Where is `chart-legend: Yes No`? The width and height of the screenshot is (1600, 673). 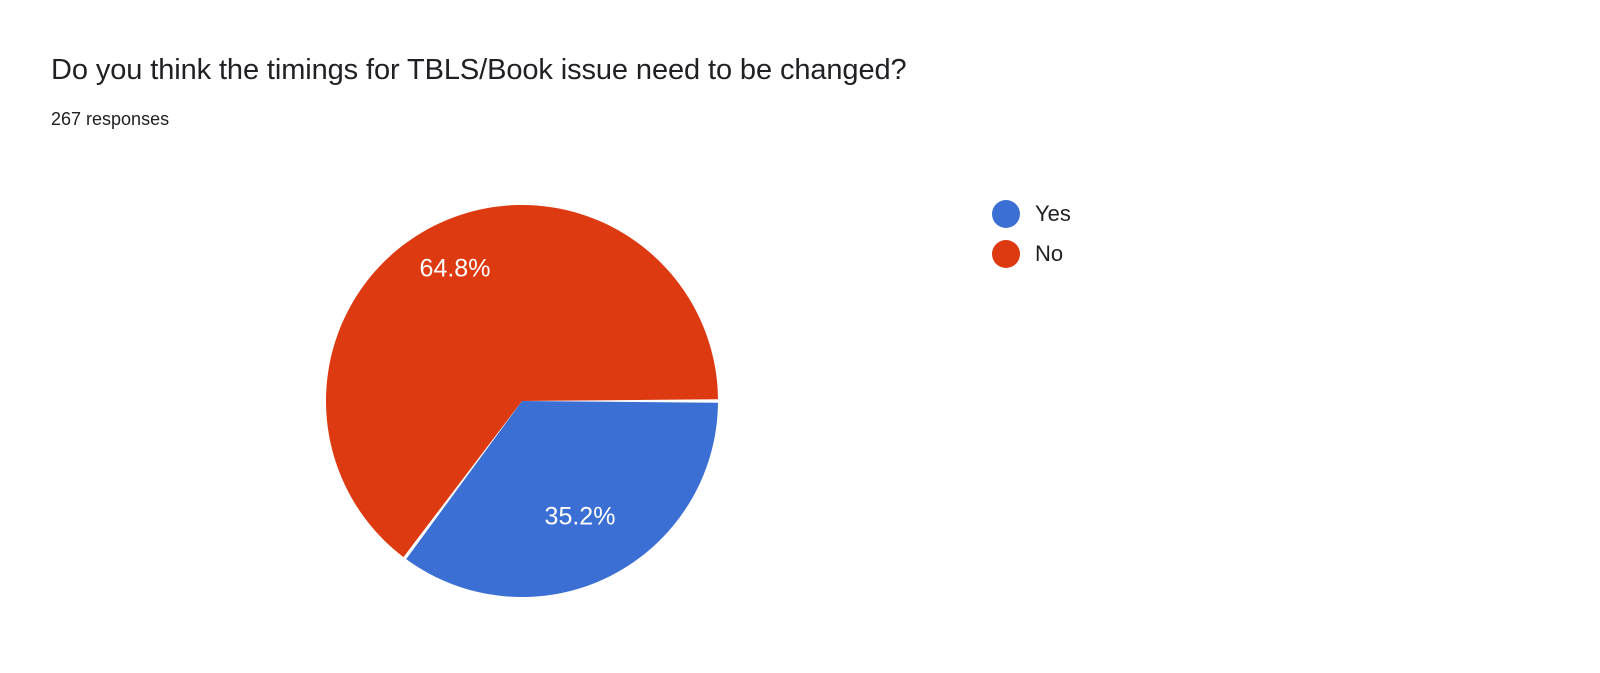 chart-legend: Yes No is located at coordinates (1031, 234).